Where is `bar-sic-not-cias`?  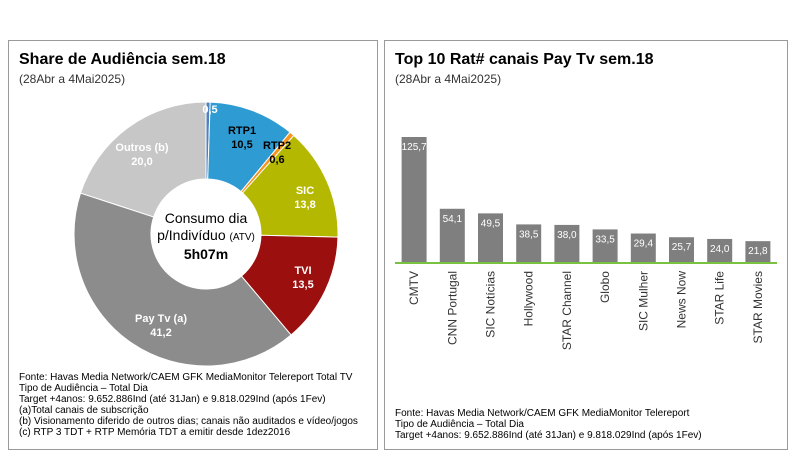 bar-sic-not-cias is located at coordinates (490, 238).